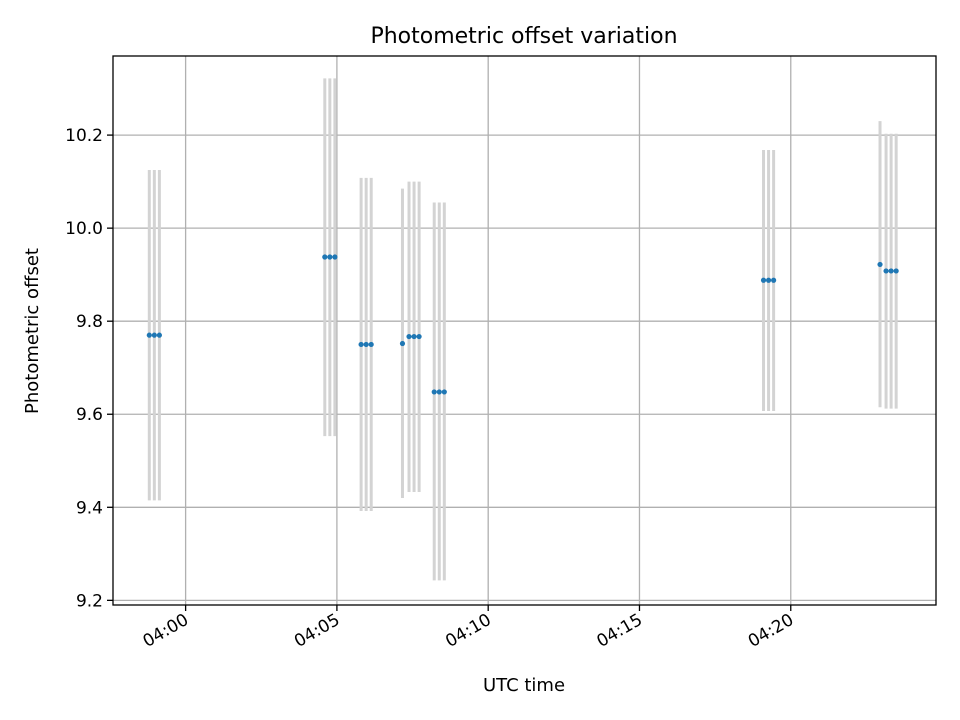 The height and width of the screenshot is (720, 960). What do you see at coordinates (84, 229) in the screenshot?
I see `y-tick-label: 10.0` at bounding box center [84, 229].